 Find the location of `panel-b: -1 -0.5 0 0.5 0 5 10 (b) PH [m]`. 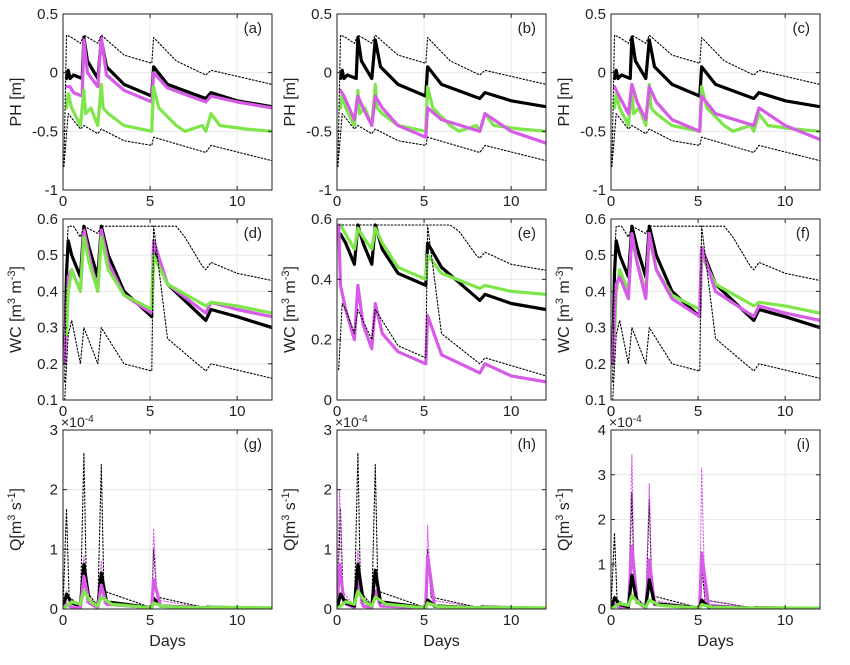

panel-b: -1 -0.5 0 0.5 0 5 10 (b) PH [m] is located at coordinates (414, 108).